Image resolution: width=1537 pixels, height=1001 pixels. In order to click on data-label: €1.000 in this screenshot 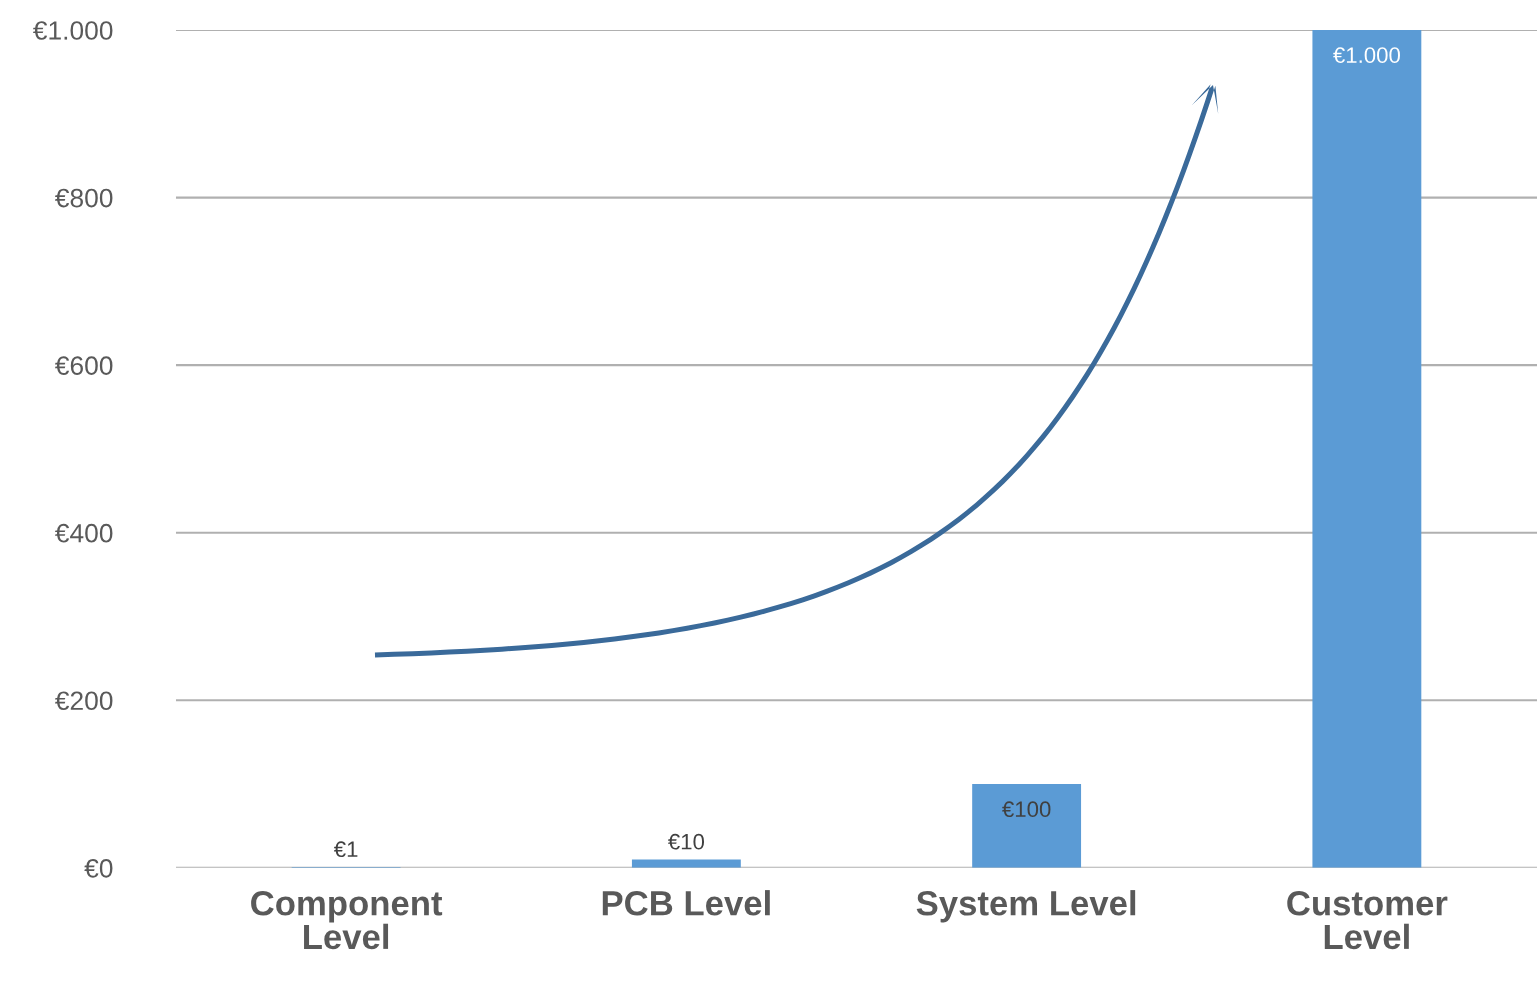, I will do `click(1366, 55)`.